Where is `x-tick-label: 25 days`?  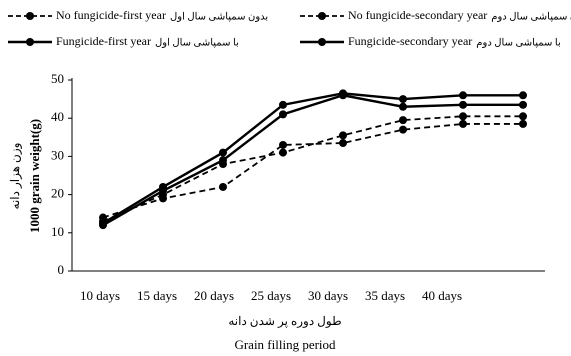 x-tick-label: 25 days is located at coordinates (271, 295).